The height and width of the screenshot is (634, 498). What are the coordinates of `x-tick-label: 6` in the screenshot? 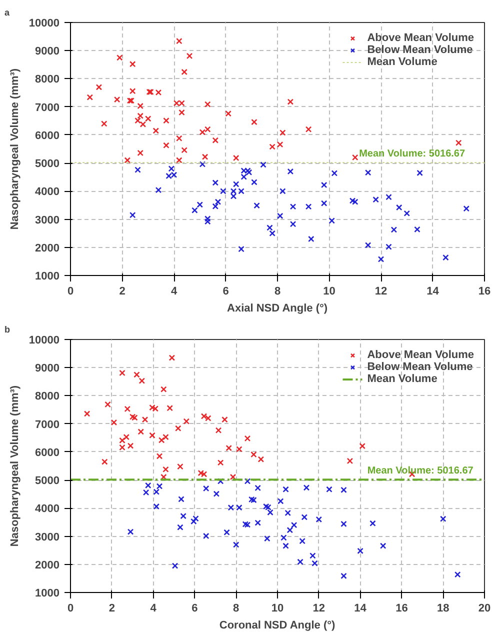 It's located at (195, 608).